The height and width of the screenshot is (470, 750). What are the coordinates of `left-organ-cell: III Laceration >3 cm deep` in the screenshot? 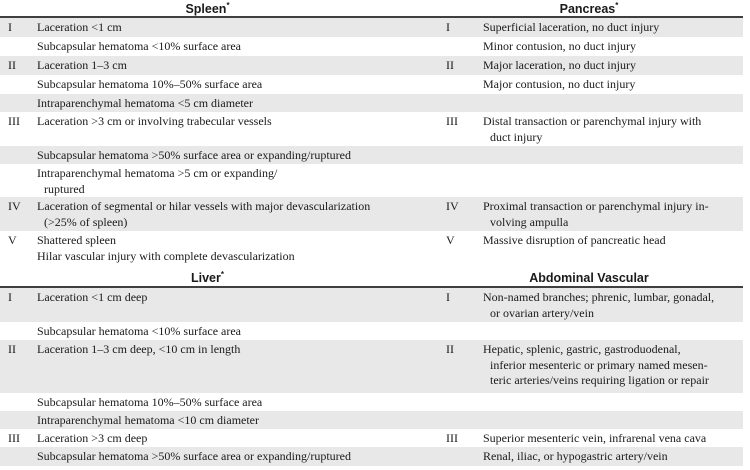 It's located at (222, 439).